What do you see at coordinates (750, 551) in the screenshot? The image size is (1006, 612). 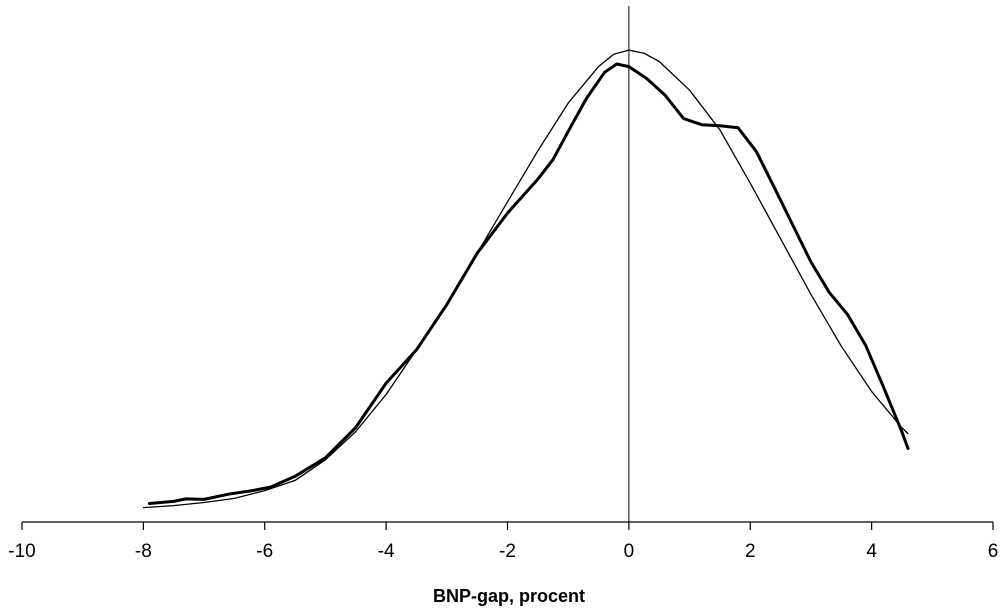 I see `x-tick-label: 2` at bounding box center [750, 551].